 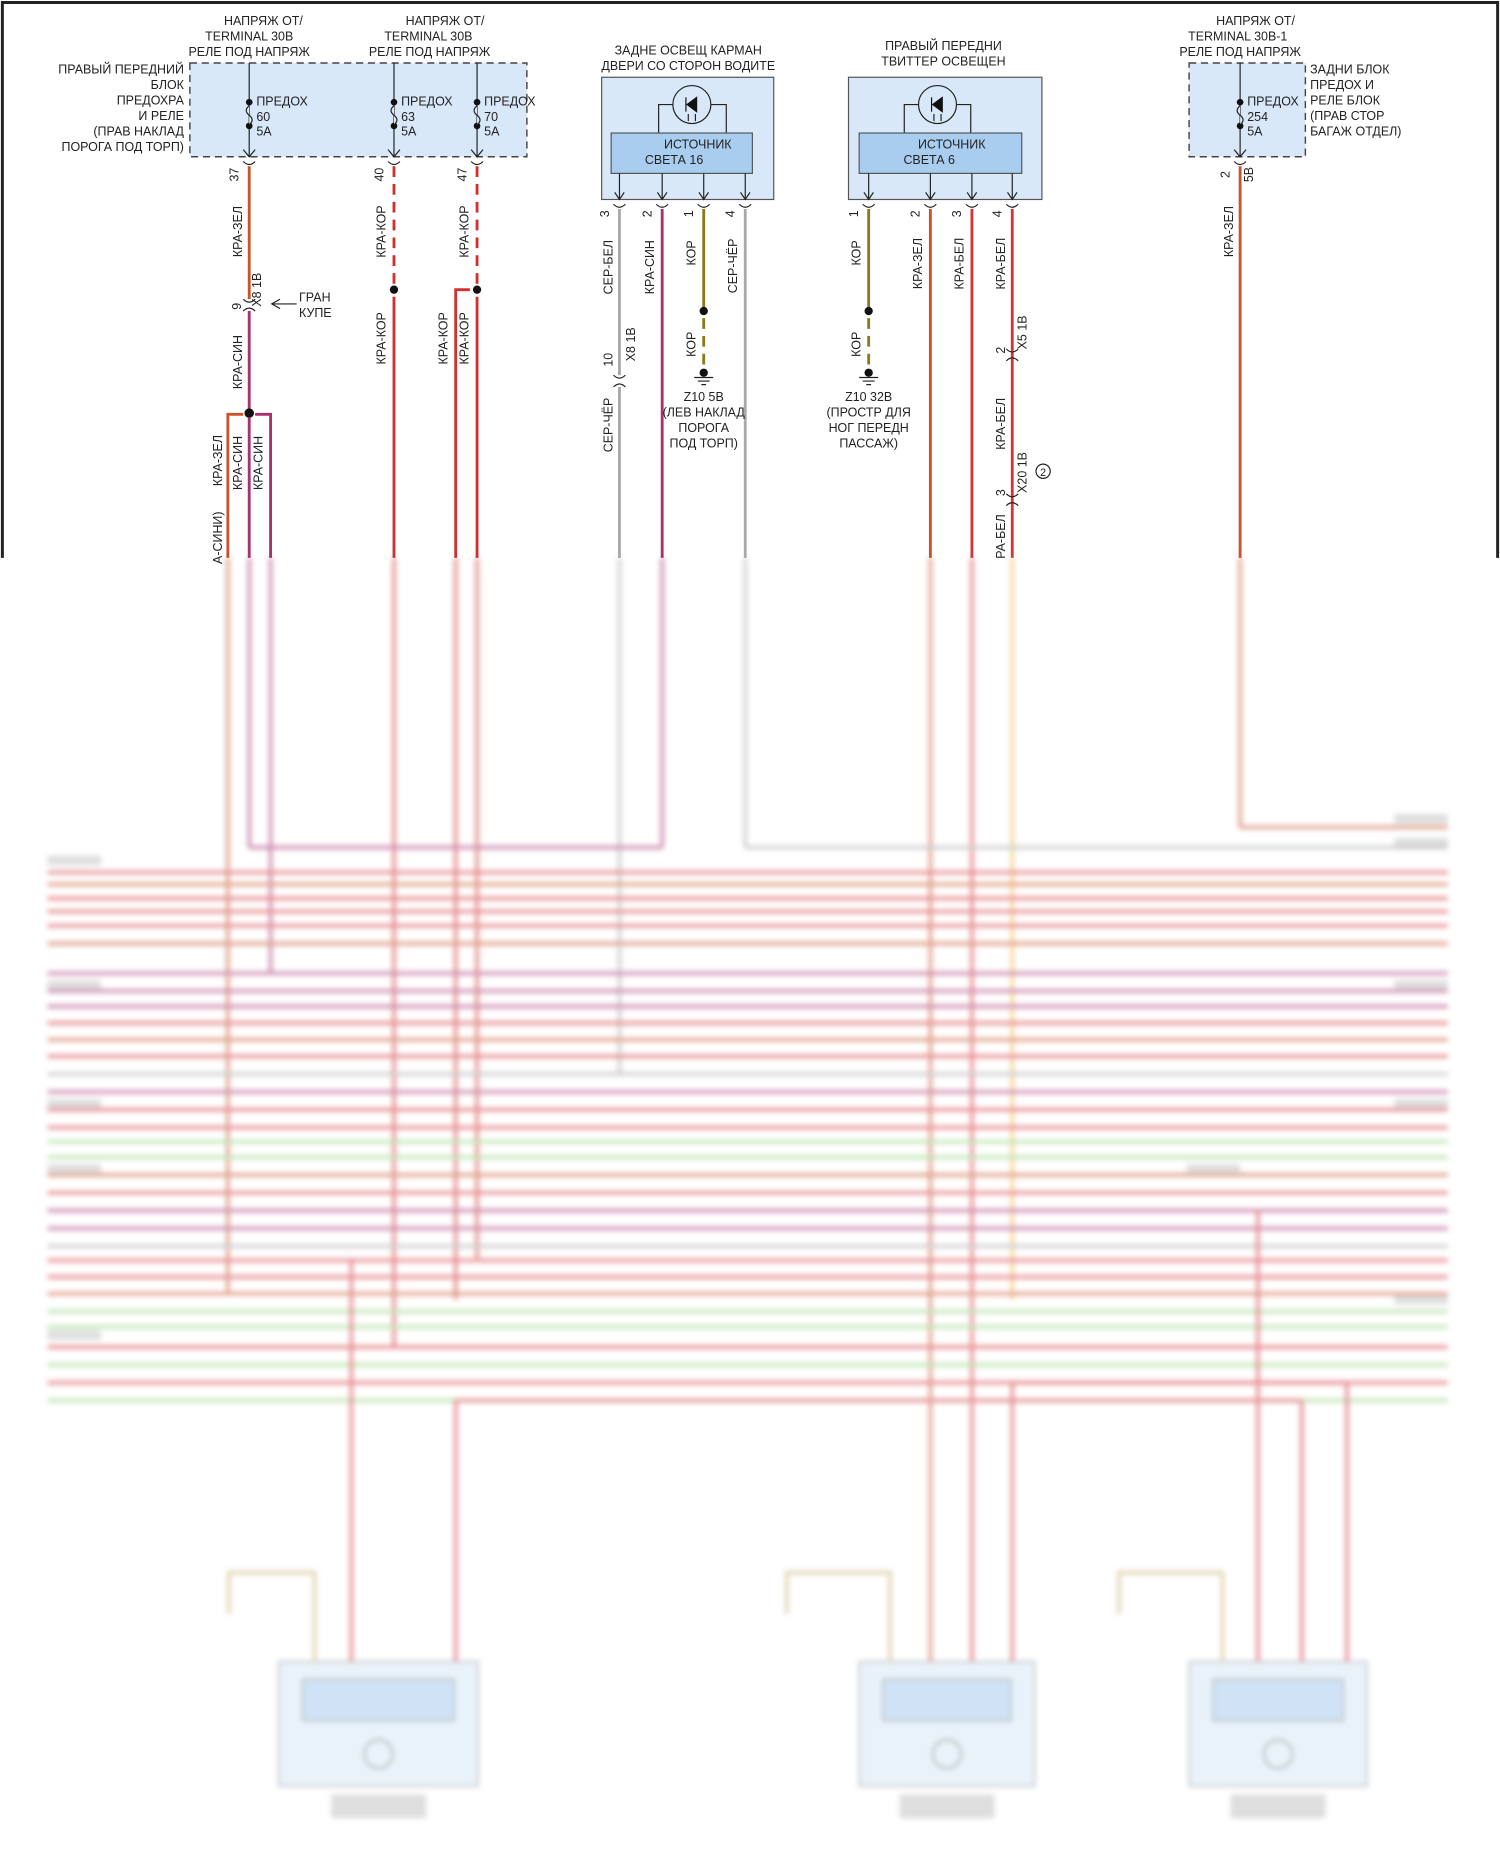 I want to click on led-lead, so click(x=692, y=118).